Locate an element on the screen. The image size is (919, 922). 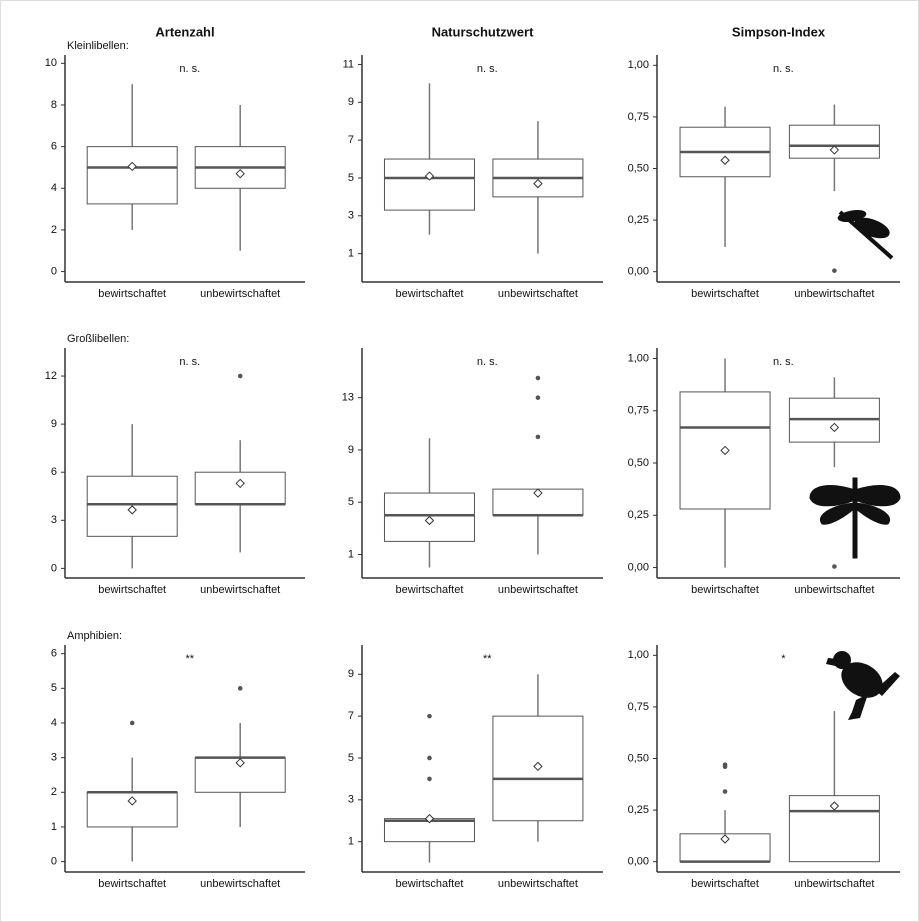
significance: * is located at coordinates (783, 659).